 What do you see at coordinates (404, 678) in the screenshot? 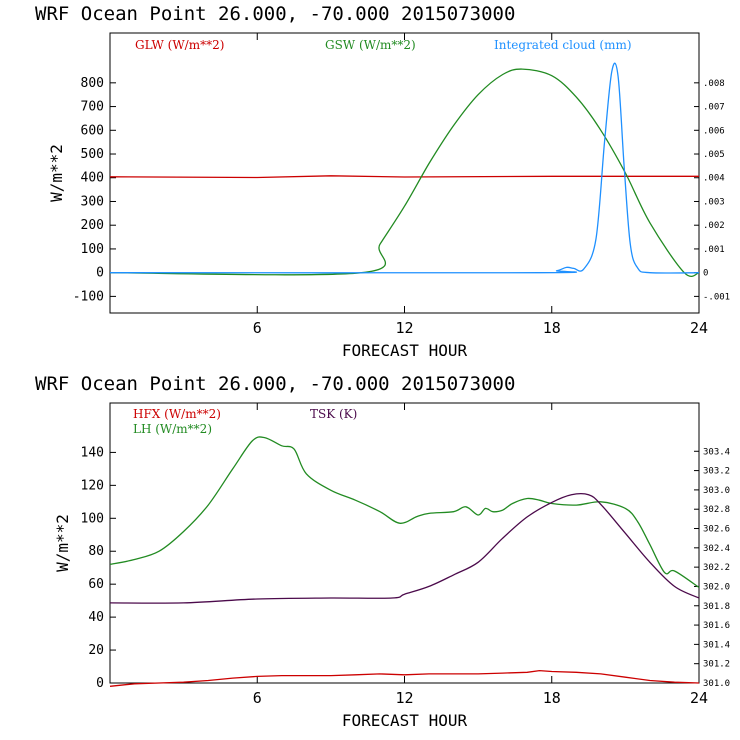
I see `series-line-hfx` at bounding box center [404, 678].